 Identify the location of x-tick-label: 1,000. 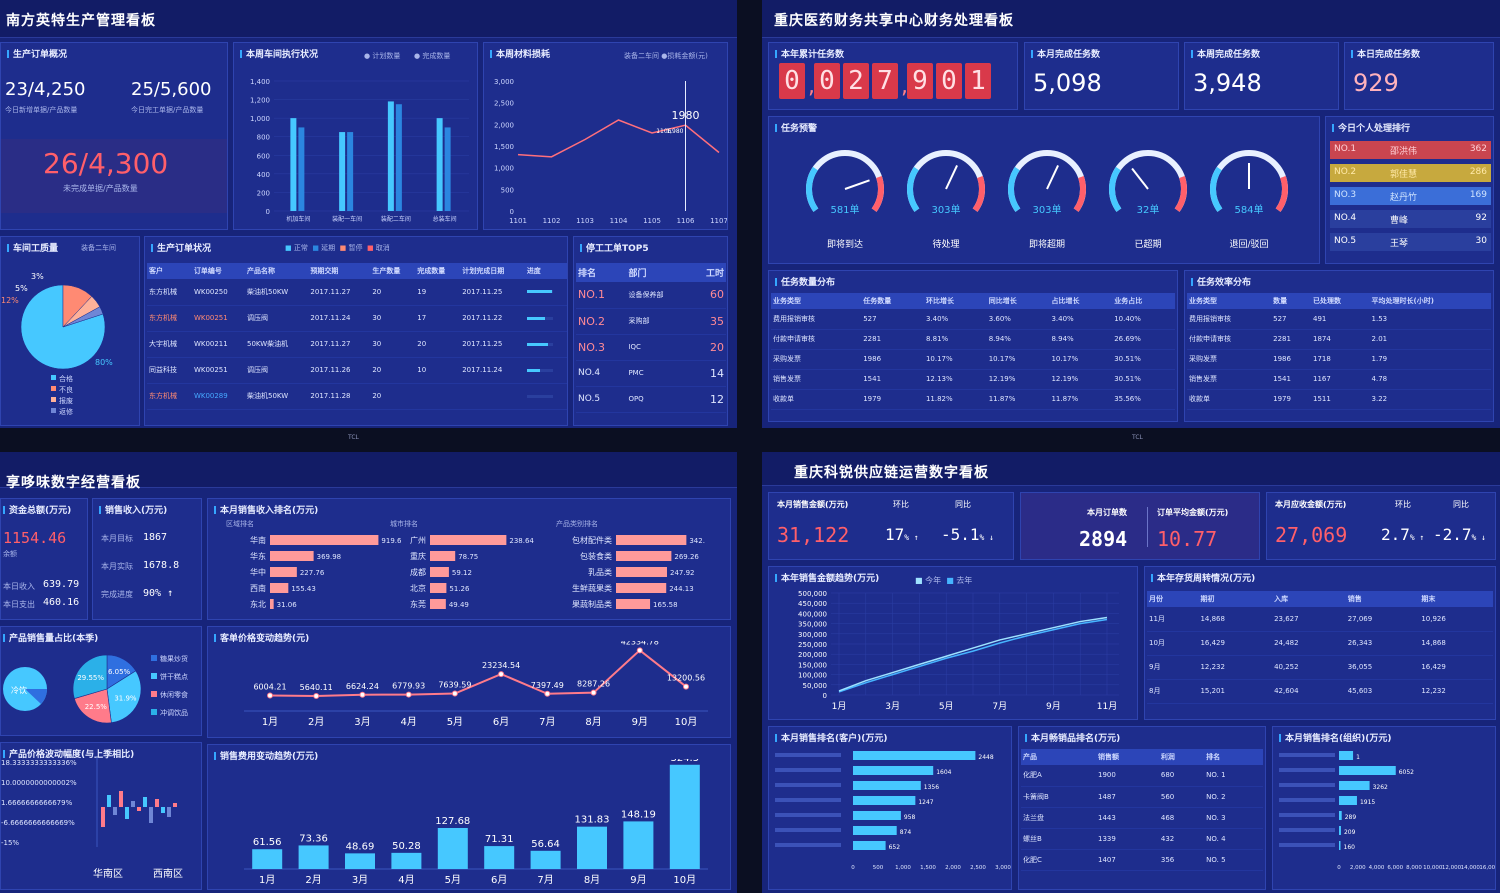
(903, 868).